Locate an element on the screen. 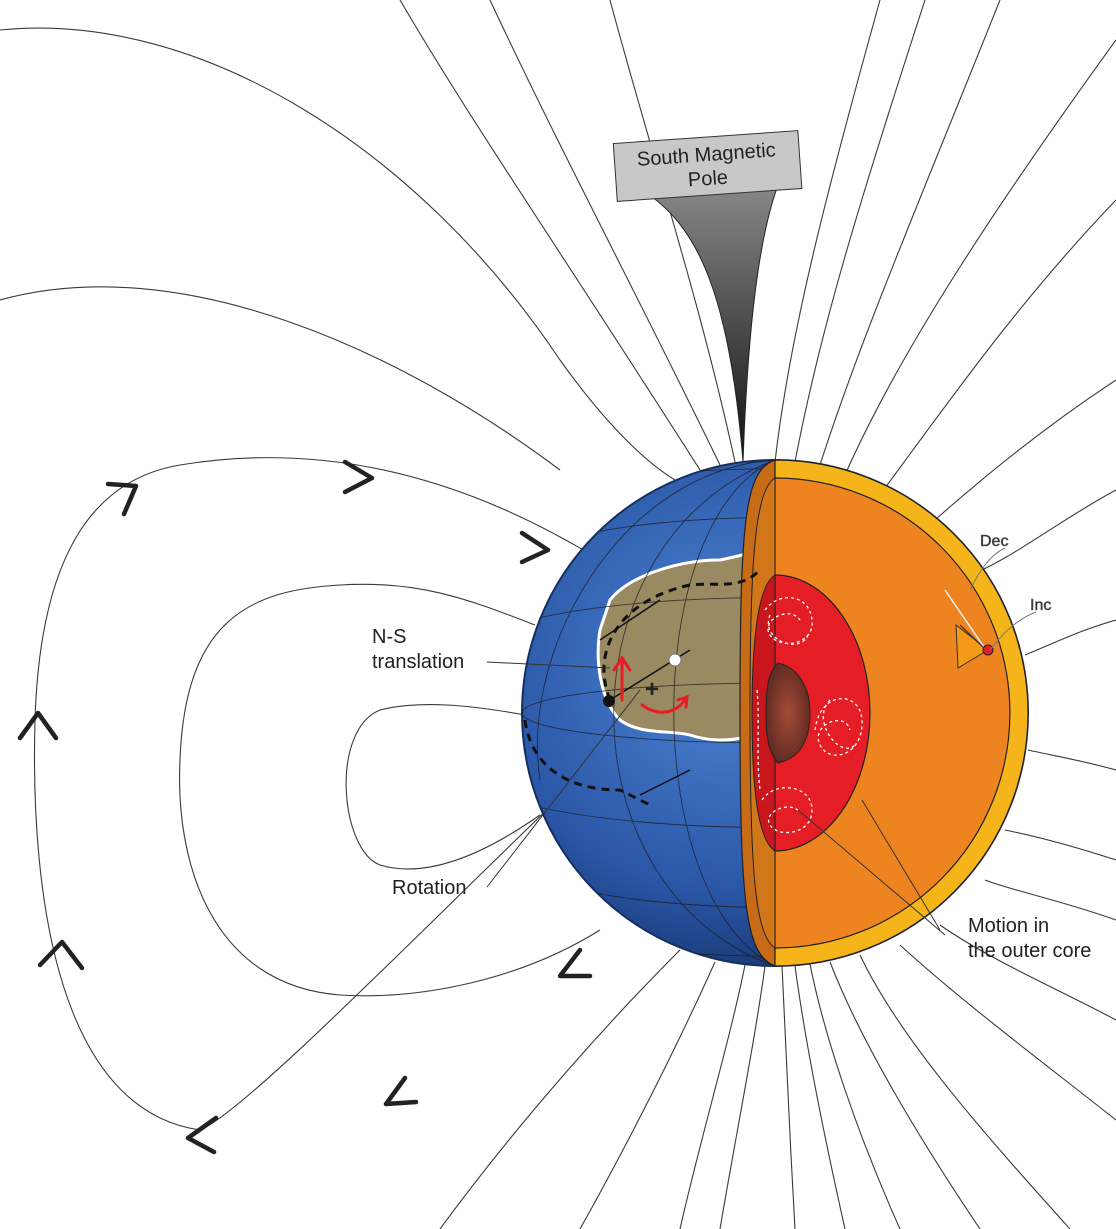 The image size is (1116, 1229). motion-label-line2: the outer core is located at coordinates (1029, 951).